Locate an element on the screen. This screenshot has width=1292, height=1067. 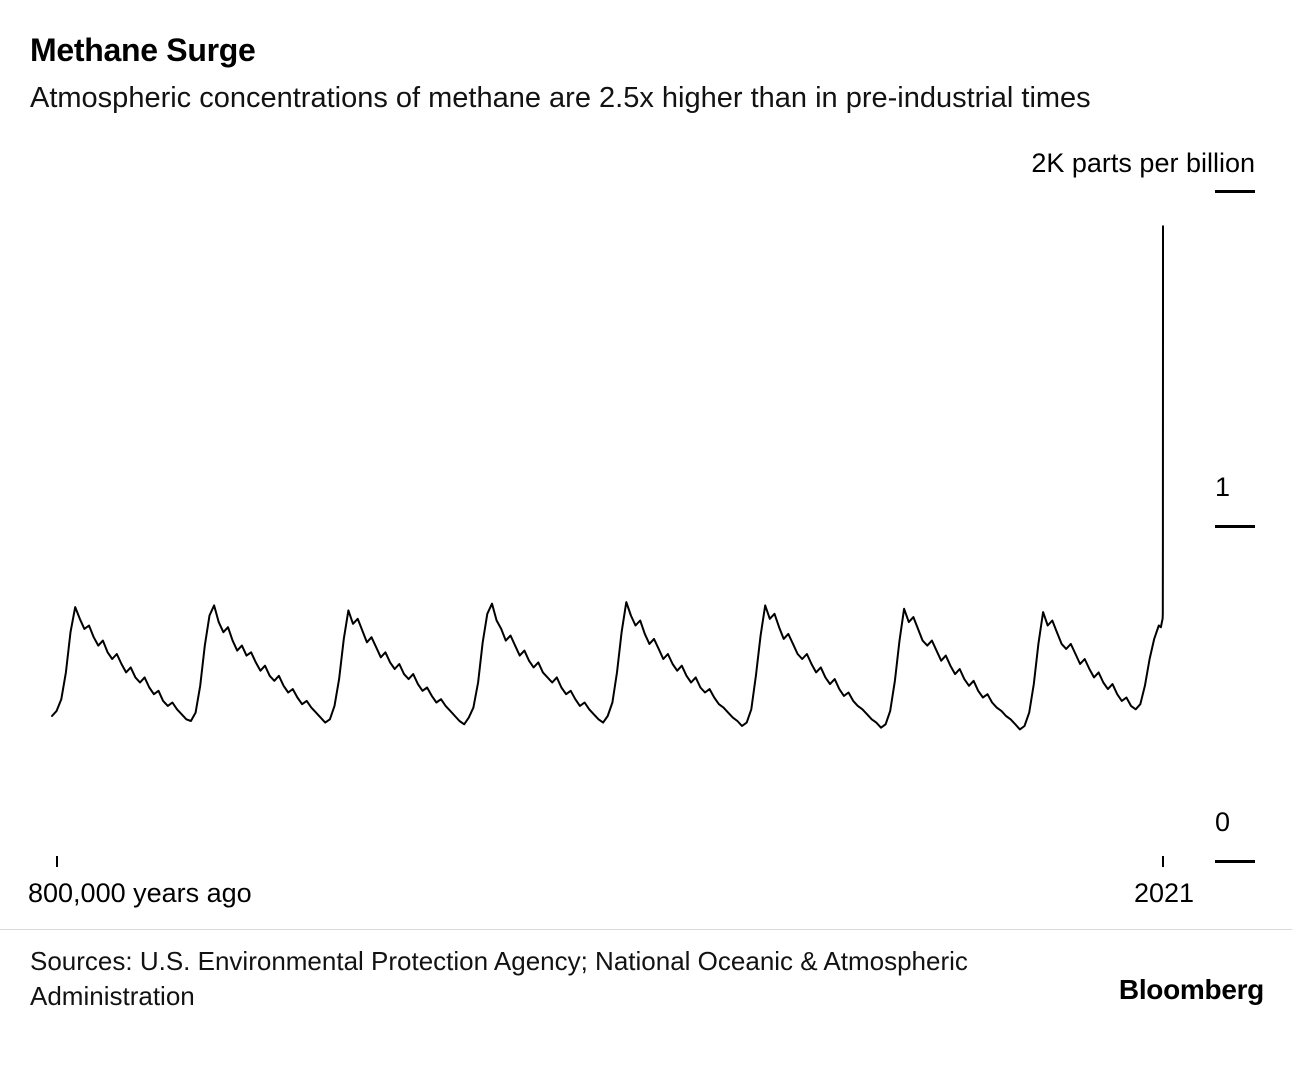
bloomberg-logo: Bloomberg is located at coordinates (1191, 990).